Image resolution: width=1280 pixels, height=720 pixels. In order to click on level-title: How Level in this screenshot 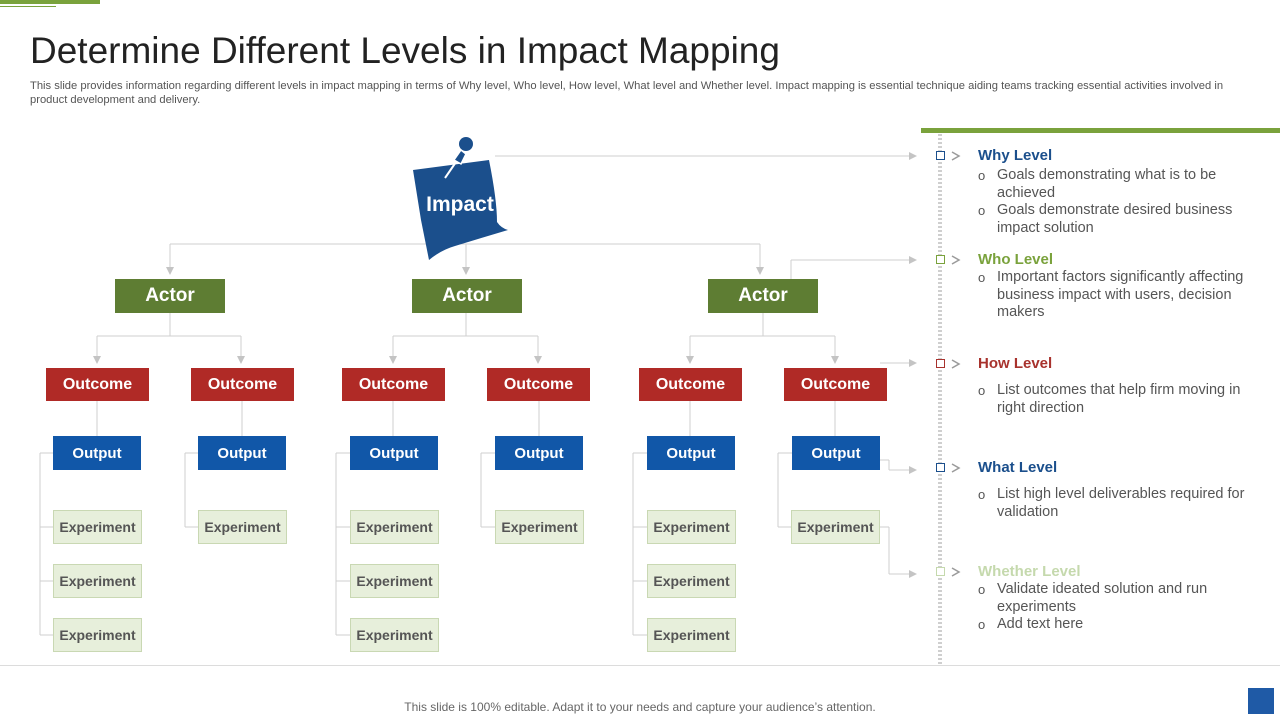, I will do `click(1015, 363)`.